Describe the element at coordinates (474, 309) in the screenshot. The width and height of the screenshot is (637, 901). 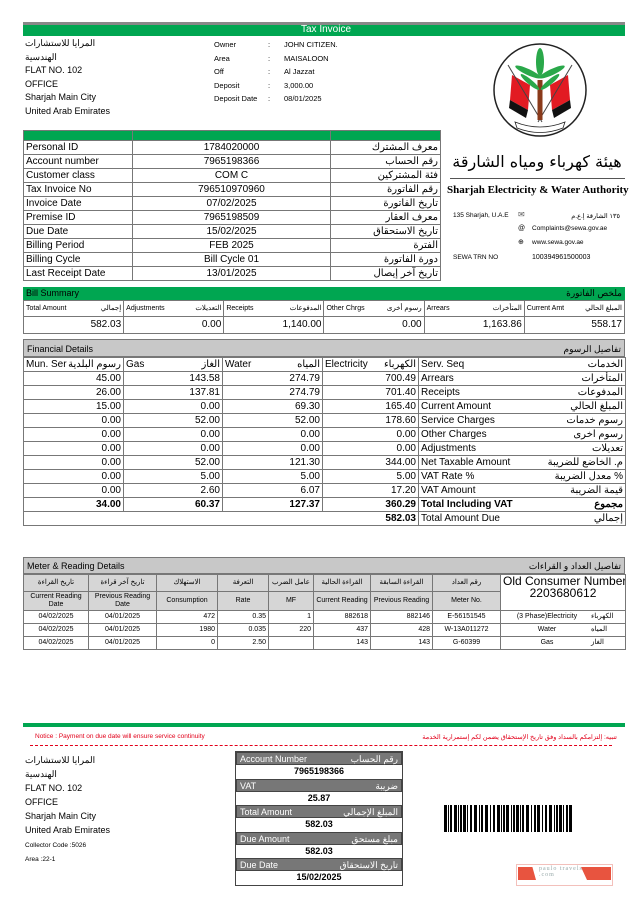
I see `summary-label-pair: Arrears المتأخرات` at that location.